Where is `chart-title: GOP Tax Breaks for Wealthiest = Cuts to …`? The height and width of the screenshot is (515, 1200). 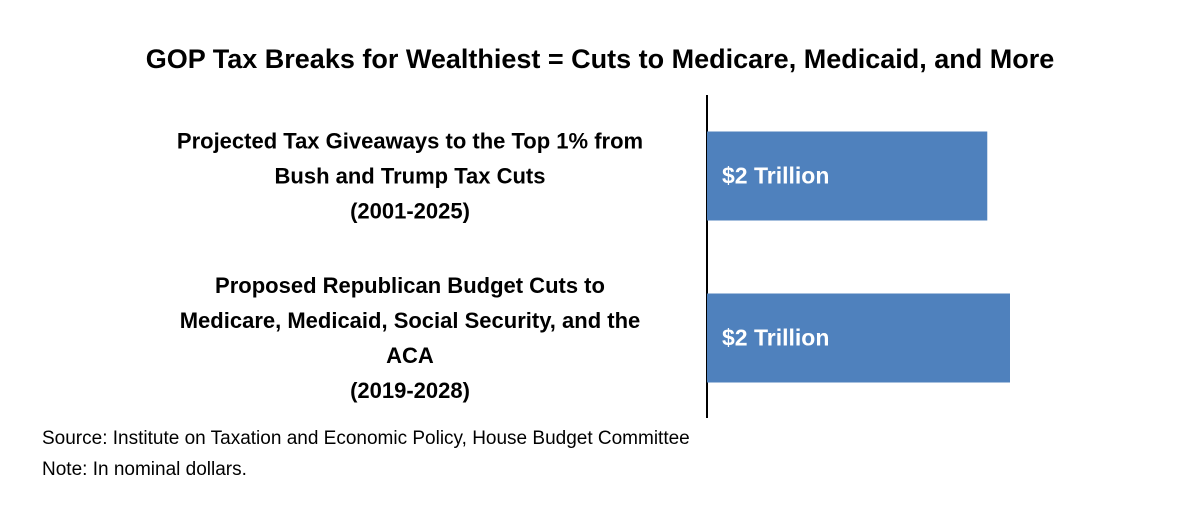 chart-title: GOP Tax Breaks for Wealthiest = Cuts to … is located at coordinates (600, 59).